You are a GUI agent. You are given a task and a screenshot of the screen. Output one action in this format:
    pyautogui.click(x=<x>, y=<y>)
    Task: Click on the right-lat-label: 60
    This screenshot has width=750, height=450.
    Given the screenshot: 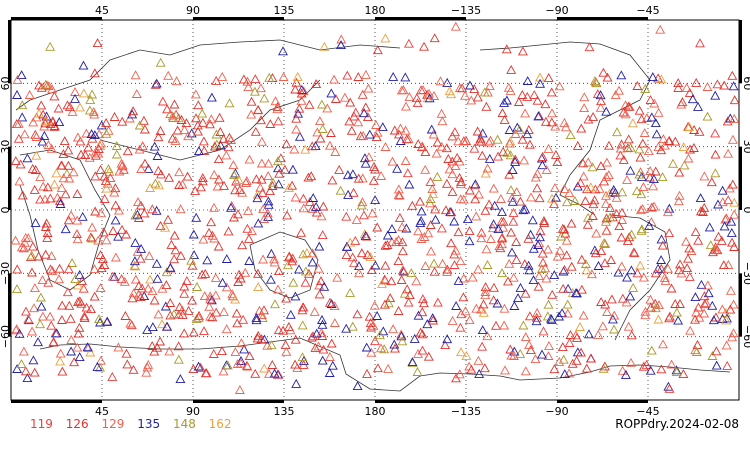 What is the action you would take?
    pyautogui.click(x=745, y=83)
    